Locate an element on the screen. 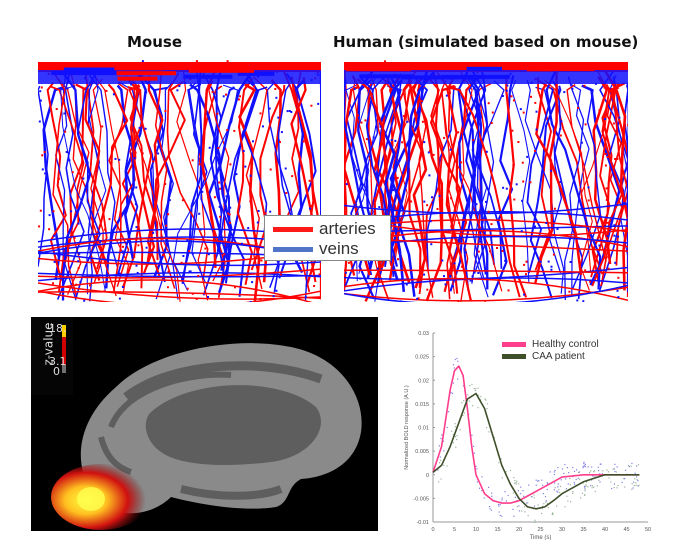 This screenshot has width=696, height=554. colorbar-min: 0 is located at coordinates (56, 371).